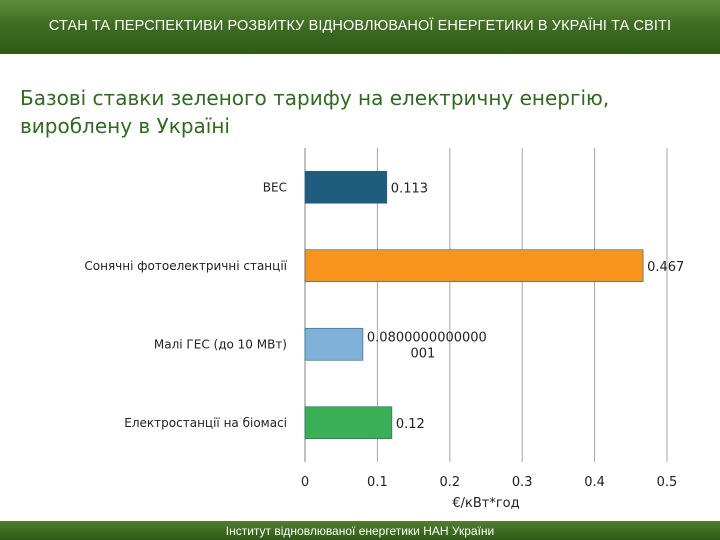 The height and width of the screenshot is (540, 720). Describe the element at coordinates (427, 337) in the screenshot. I see `value-label-2-line-0: 0.0800000000000` at that location.